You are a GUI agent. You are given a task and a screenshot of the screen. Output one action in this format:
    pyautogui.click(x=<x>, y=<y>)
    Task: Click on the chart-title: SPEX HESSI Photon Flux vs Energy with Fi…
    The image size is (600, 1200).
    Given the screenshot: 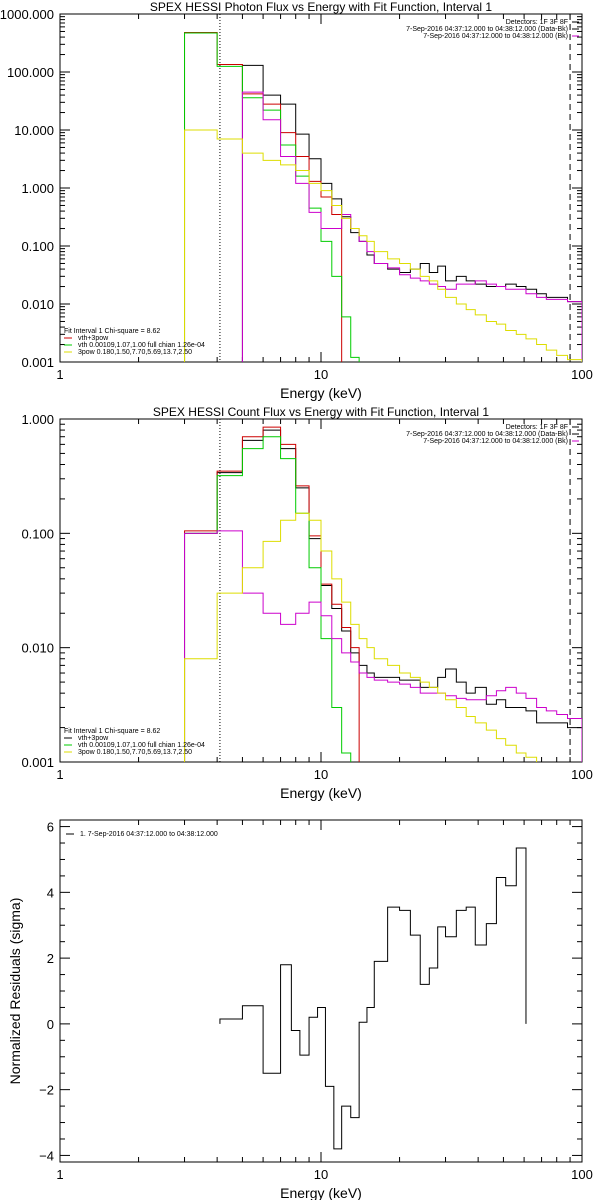 What is the action you would take?
    pyautogui.click(x=321, y=7)
    